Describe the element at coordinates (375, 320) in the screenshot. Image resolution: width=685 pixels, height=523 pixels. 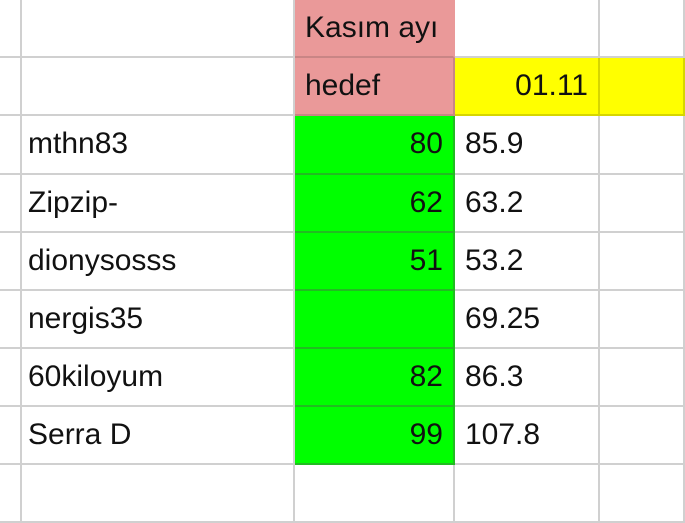
I see `target-cell` at that location.